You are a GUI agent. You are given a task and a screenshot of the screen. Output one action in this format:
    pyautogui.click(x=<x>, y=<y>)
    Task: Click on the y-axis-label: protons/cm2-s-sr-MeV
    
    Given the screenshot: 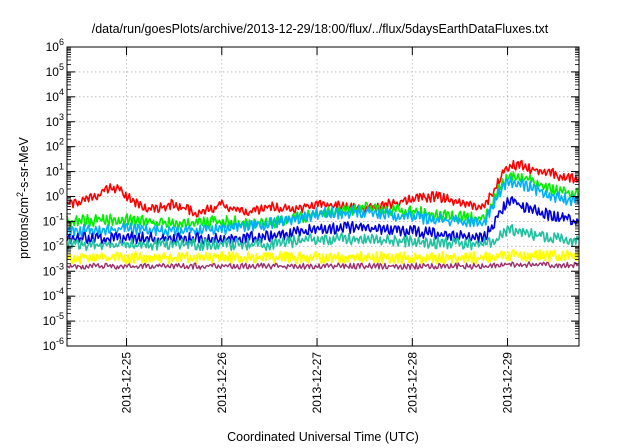 What is the action you would take?
    pyautogui.click(x=23, y=198)
    